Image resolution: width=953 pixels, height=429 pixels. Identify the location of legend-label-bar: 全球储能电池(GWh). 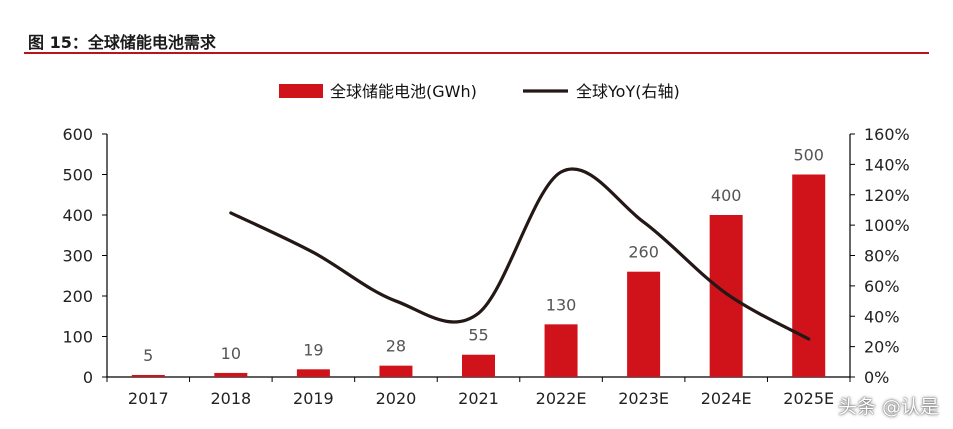
(403, 91).